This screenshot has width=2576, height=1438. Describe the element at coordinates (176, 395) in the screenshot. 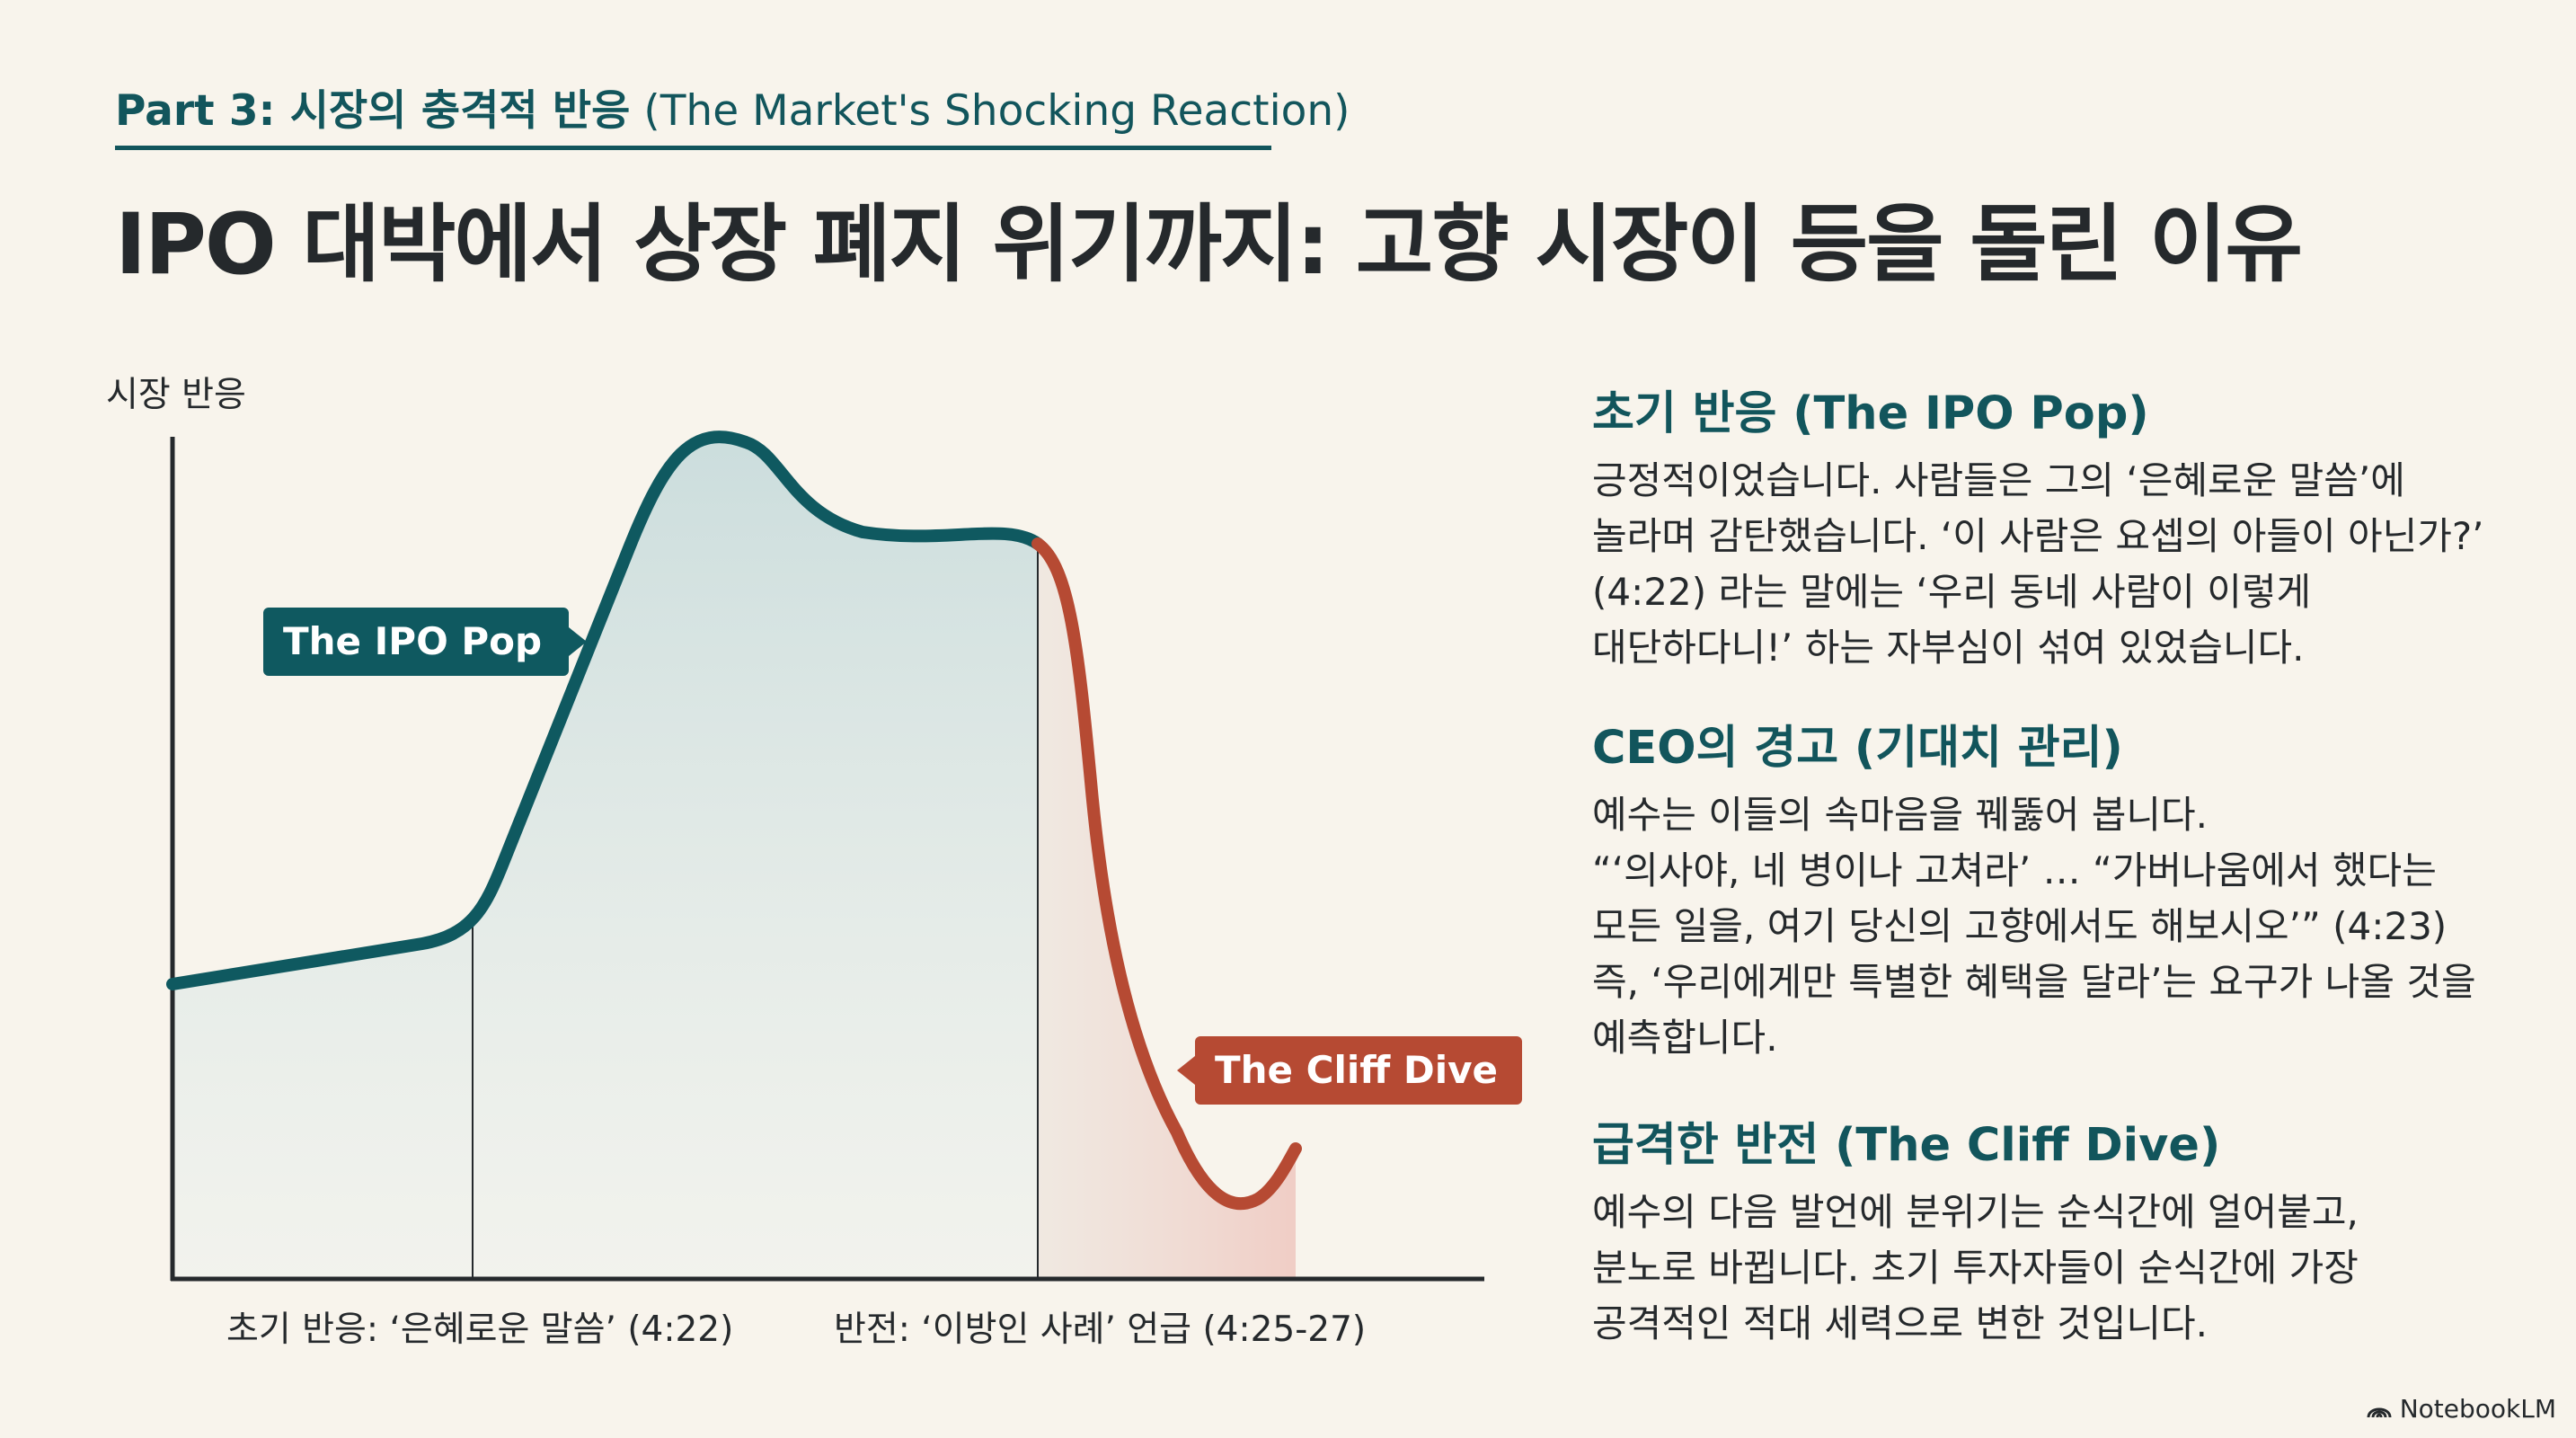

I see `y-axis-label: 시장 반응` at that location.